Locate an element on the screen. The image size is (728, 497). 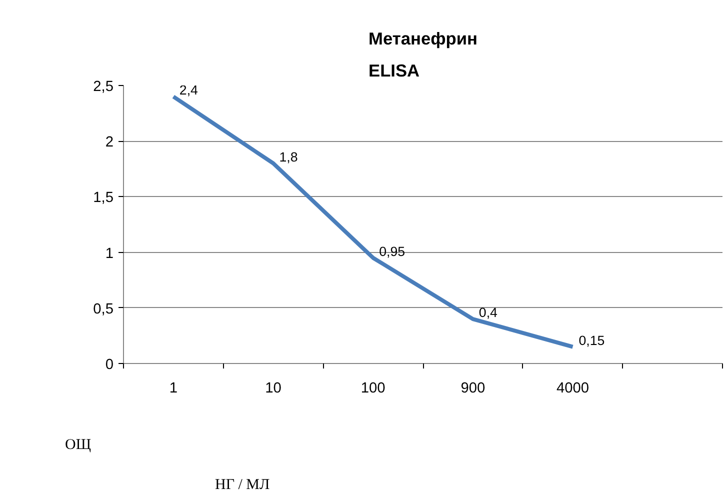
text: НГ / МЛ is located at coordinates (242, 486).